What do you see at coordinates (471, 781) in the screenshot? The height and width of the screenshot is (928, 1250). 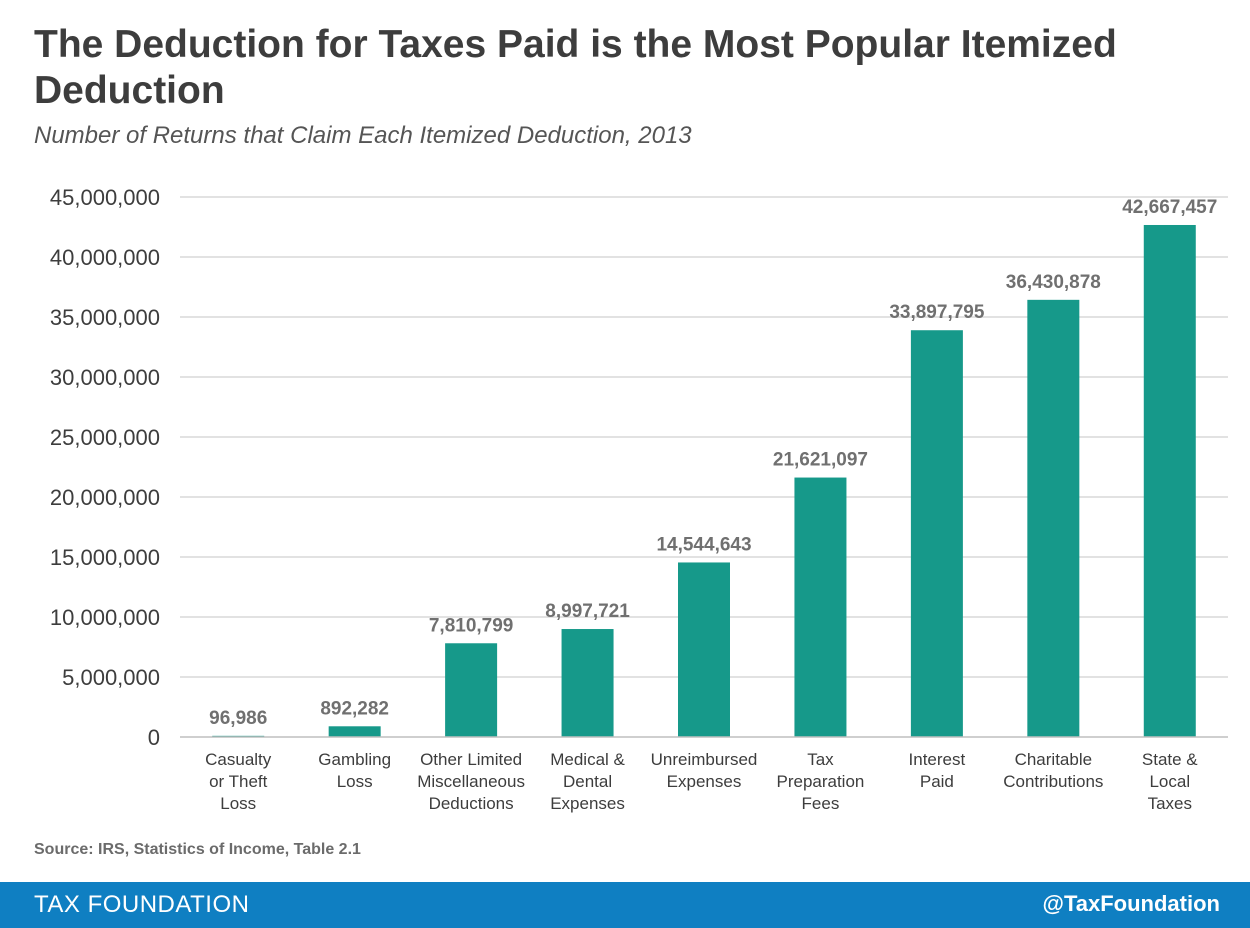 I see `x-tick-label: Other Limited Miscellaneous Deductions` at bounding box center [471, 781].